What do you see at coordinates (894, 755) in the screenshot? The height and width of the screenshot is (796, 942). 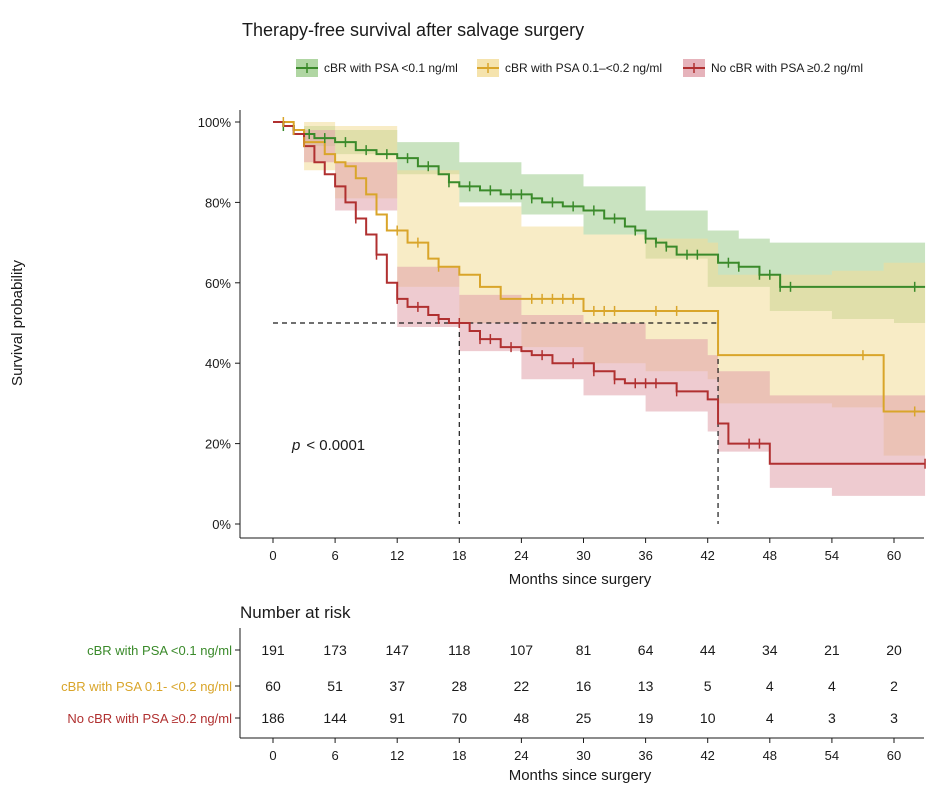 I see `risk-x-tick-label: 60` at bounding box center [894, 755].